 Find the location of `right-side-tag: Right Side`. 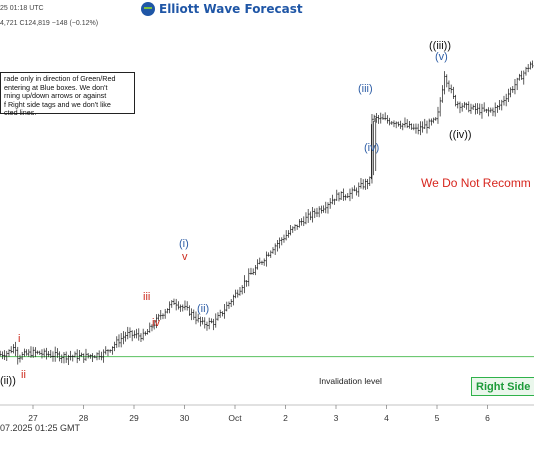

right-side-tag: Right Side is located at coordinates (502, 386).